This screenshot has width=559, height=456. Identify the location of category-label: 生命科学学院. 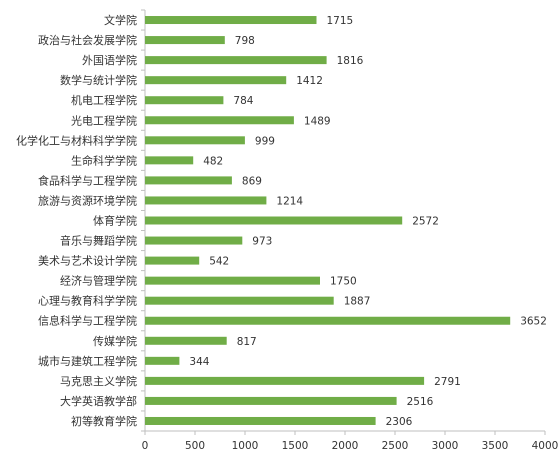
(104, 160).